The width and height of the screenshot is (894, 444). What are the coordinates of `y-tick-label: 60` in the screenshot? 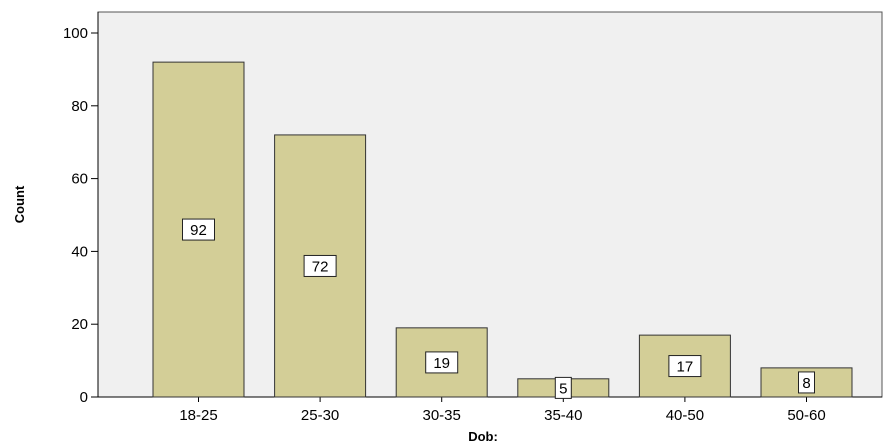 It's located at (79, 179).